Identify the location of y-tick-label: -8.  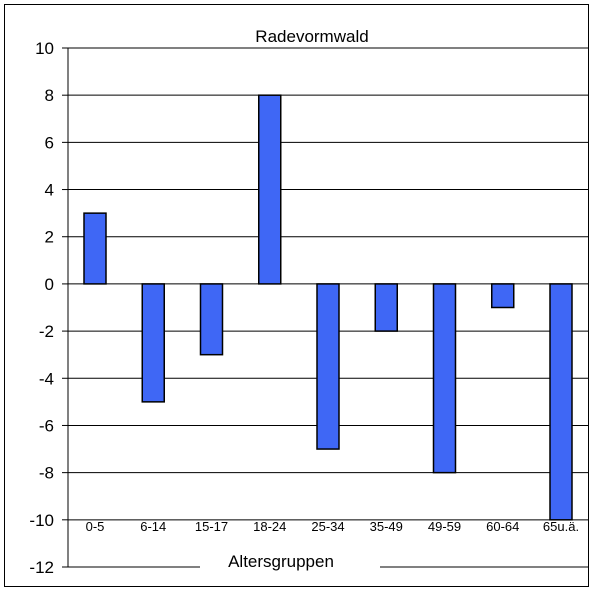
(46, 473).